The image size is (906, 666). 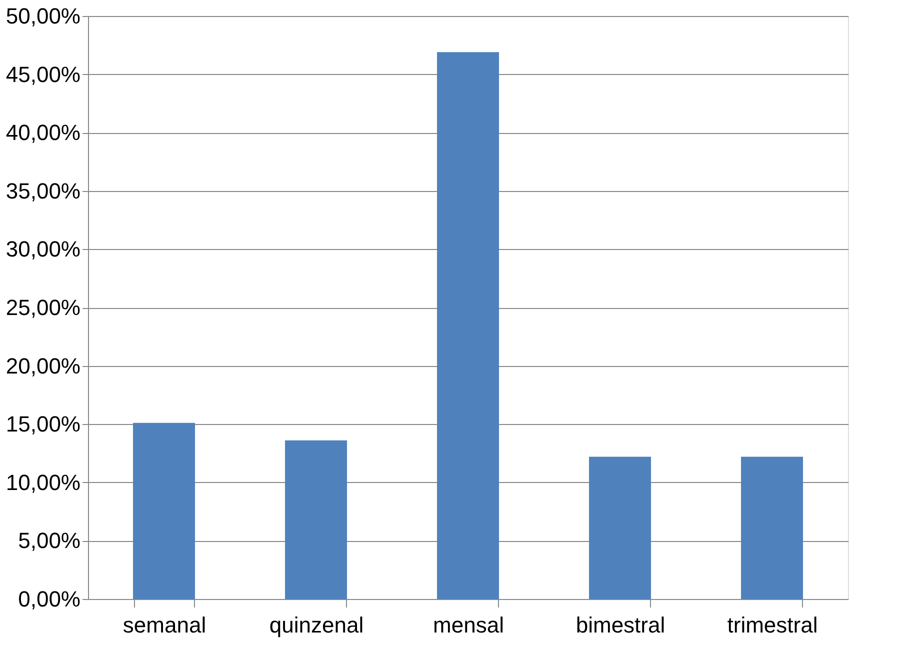 I want to click on x-tick-label: semanal, so click(x=164, y=625).